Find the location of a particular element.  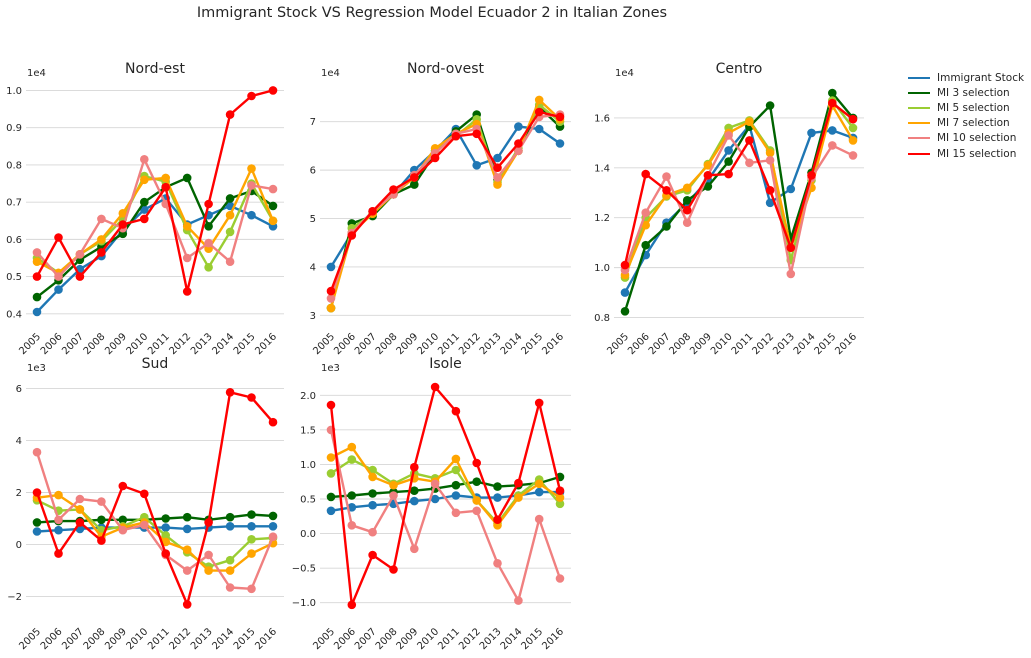

y-tick-label: 0.8 is located at coordinates (14, 165).